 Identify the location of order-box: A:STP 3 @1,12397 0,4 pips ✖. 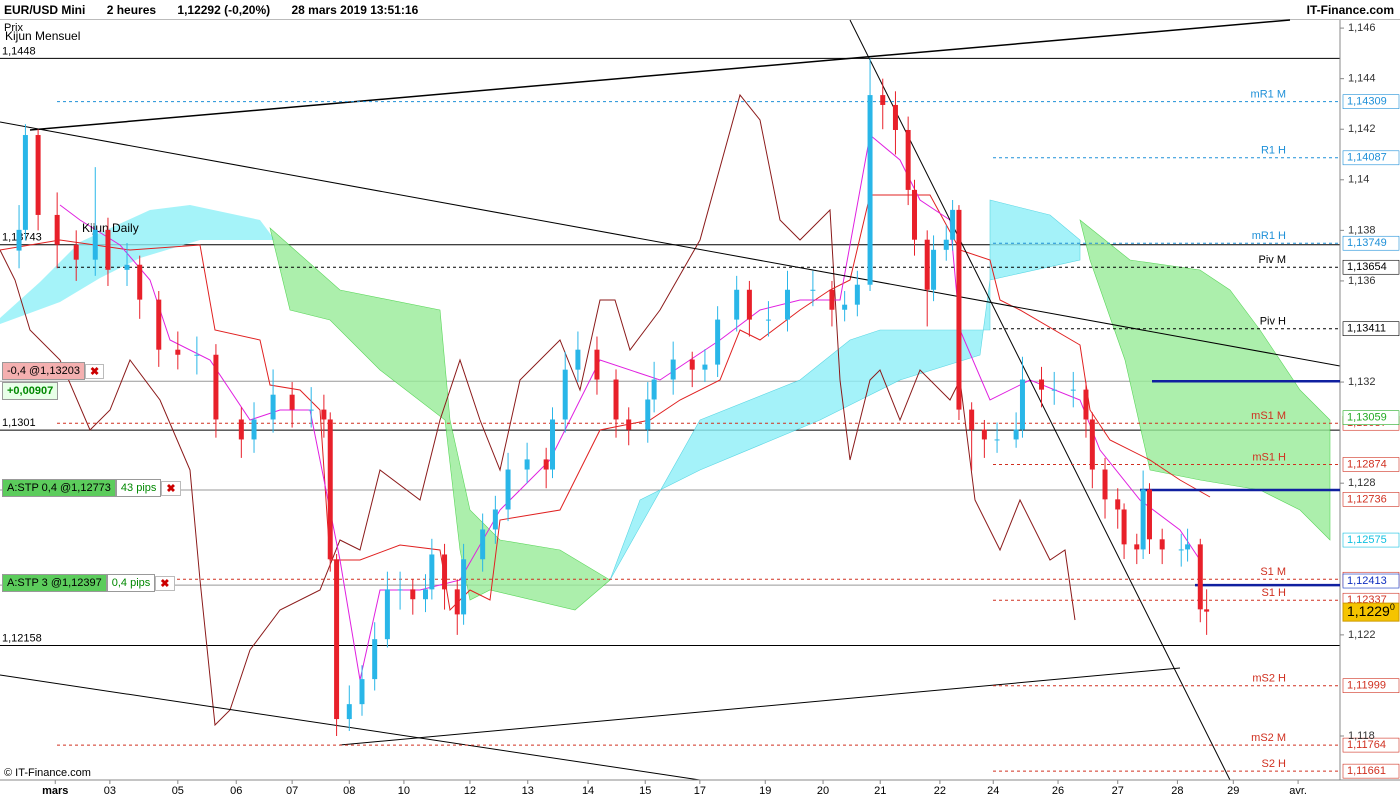
(88, 583).